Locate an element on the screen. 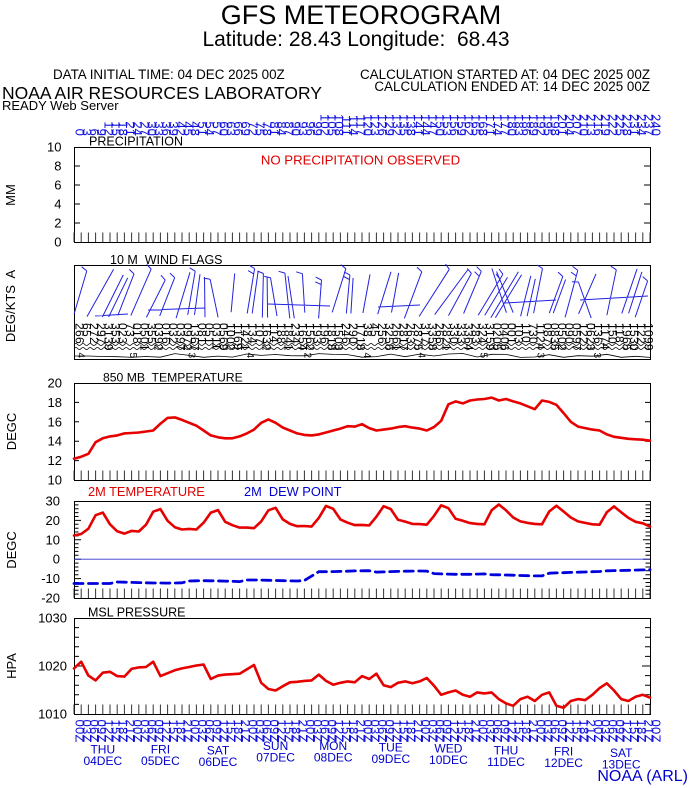 The image size is (694, 788). svg-text: 38 is located at coordinates (368, 330).